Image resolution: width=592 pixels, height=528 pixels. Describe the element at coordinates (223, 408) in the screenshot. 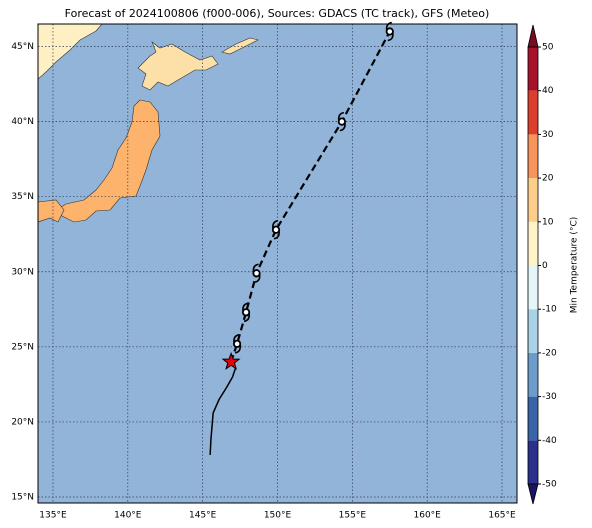

I see `past-track` at that location.